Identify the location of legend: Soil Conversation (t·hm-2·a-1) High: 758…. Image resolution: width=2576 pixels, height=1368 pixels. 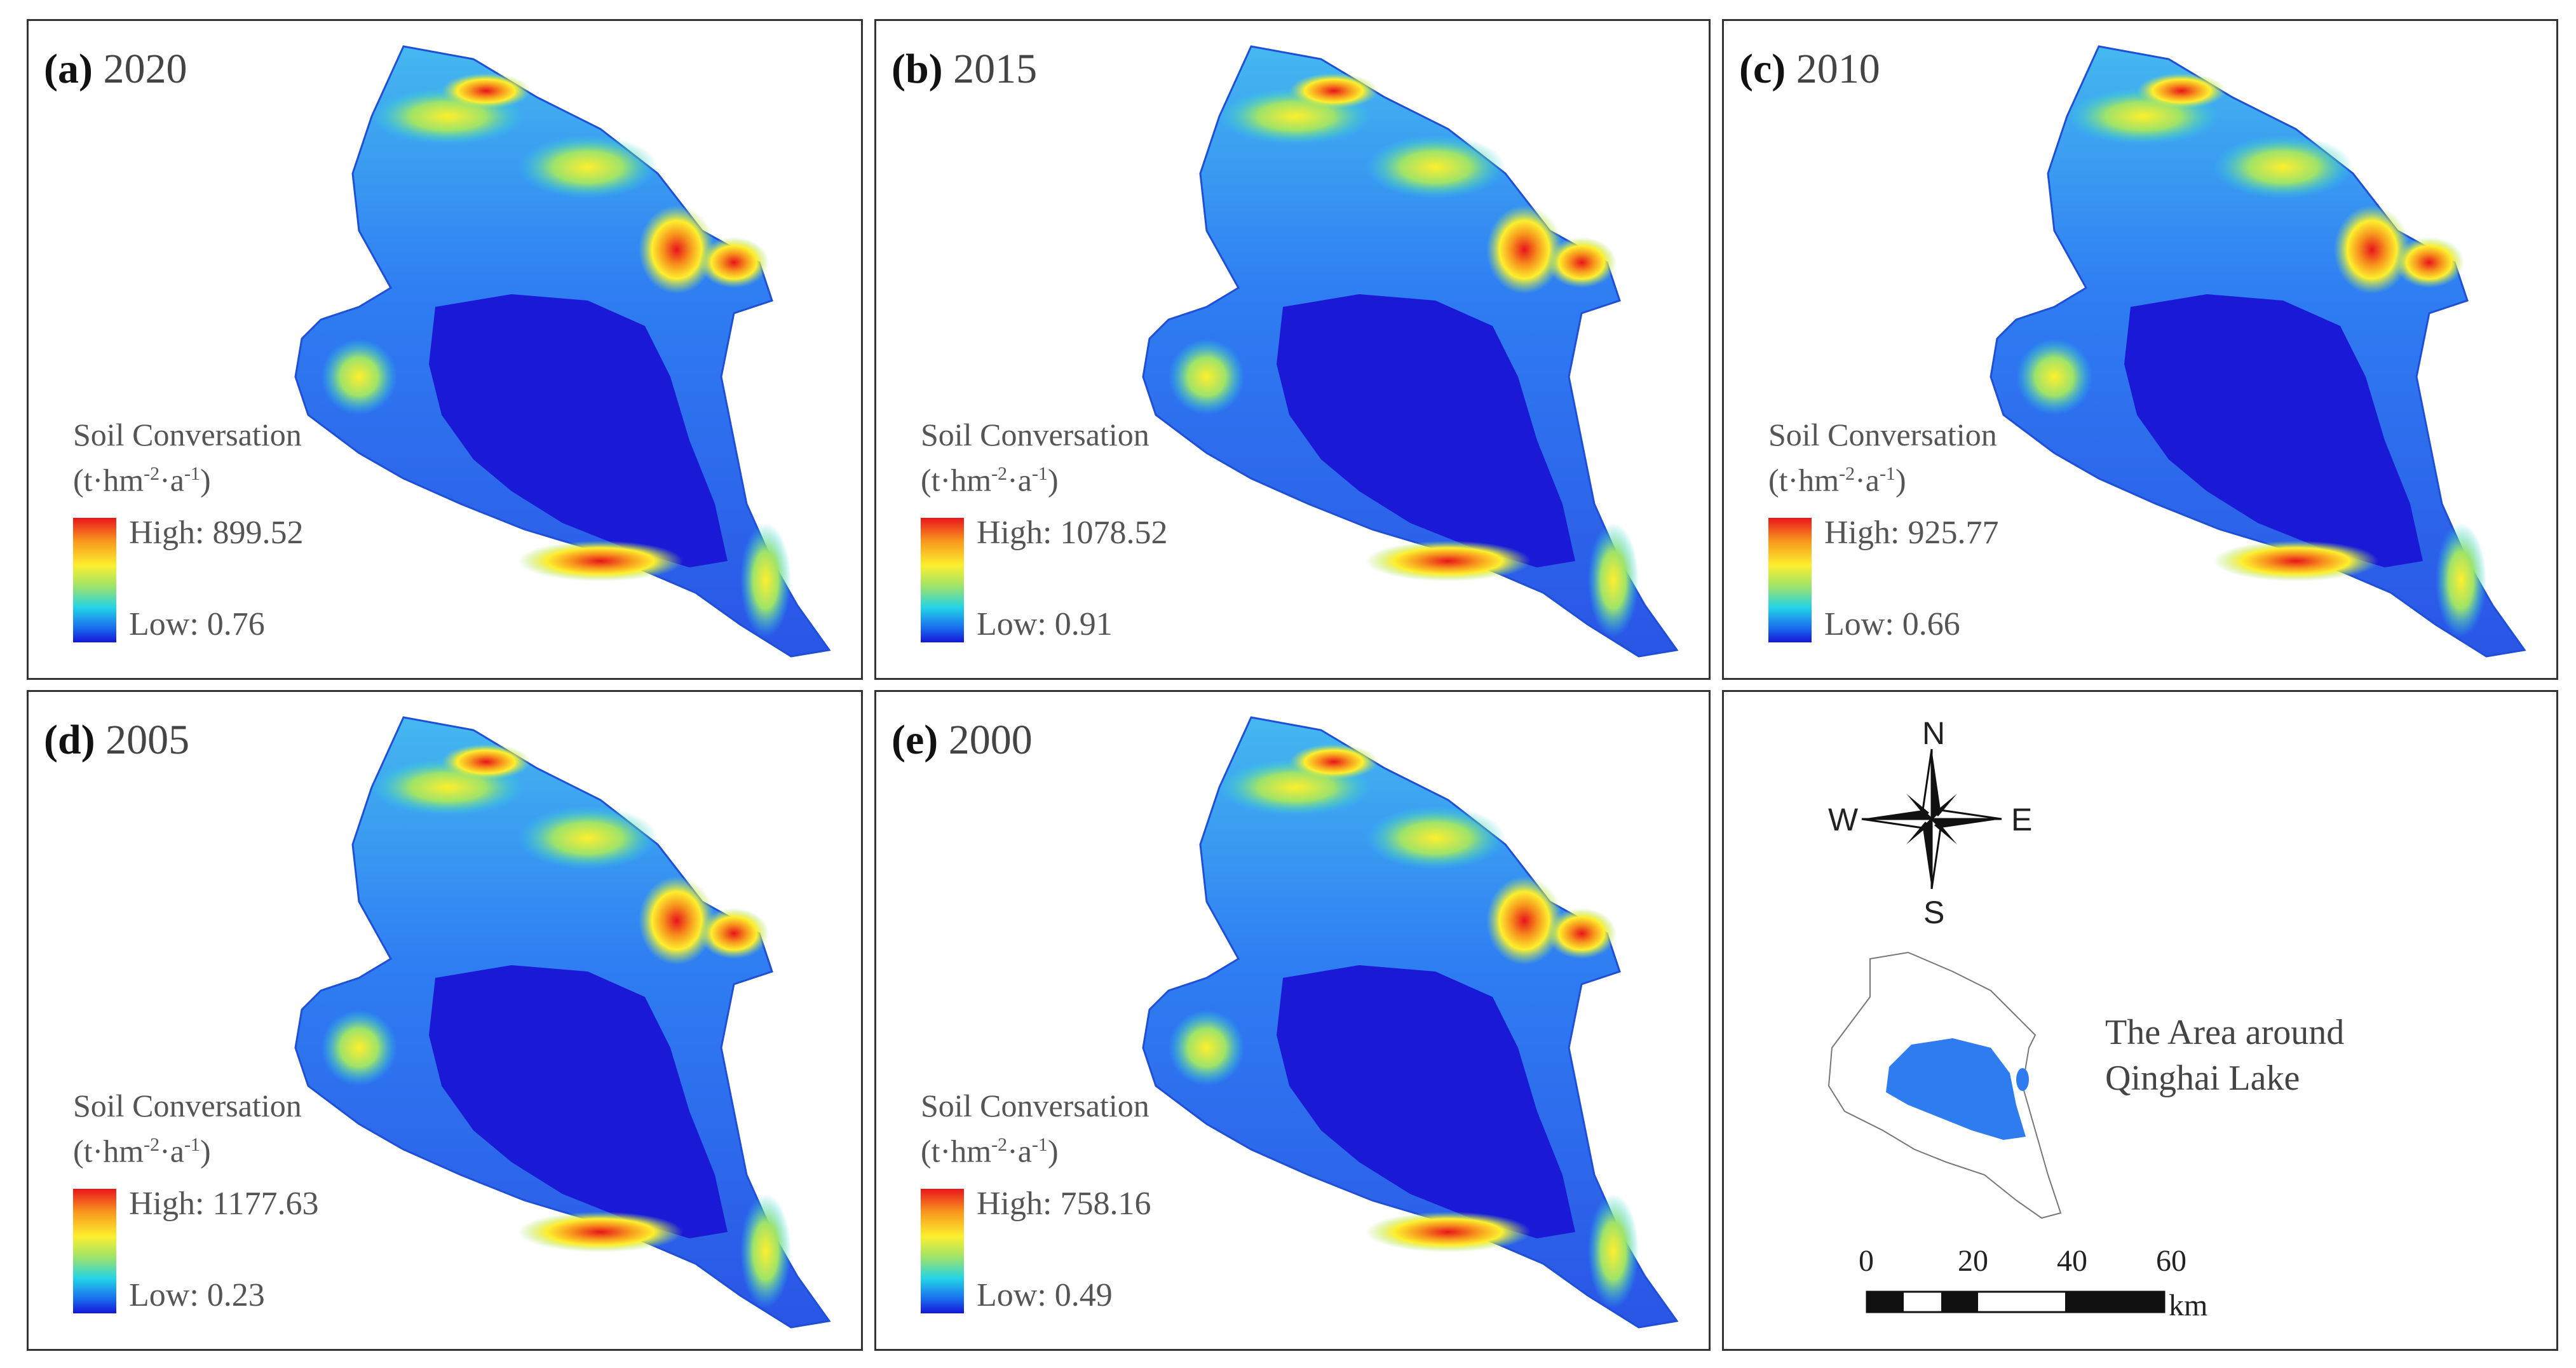
(1036, 1201).